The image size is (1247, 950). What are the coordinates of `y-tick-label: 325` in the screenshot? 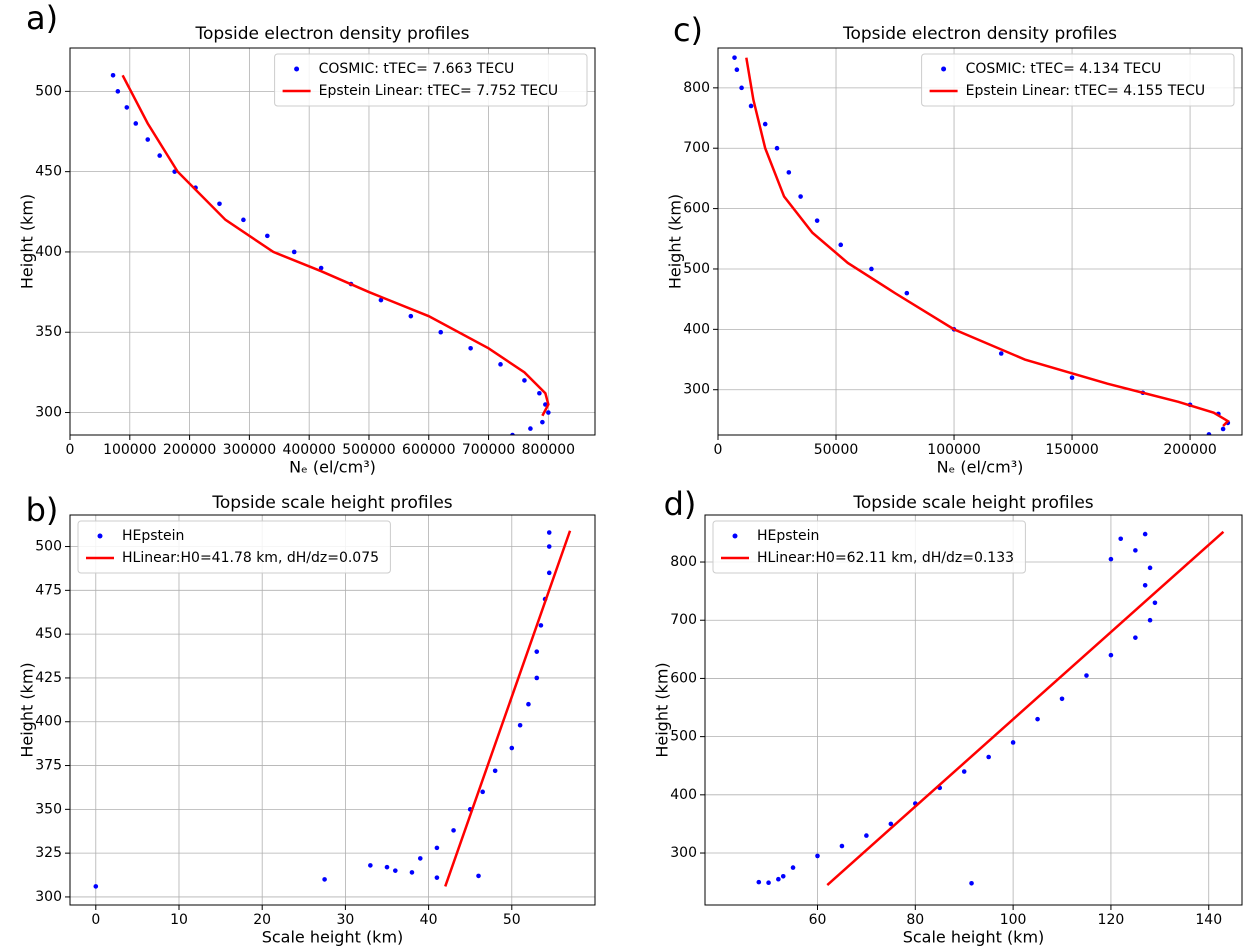 It's located at (48, 853).